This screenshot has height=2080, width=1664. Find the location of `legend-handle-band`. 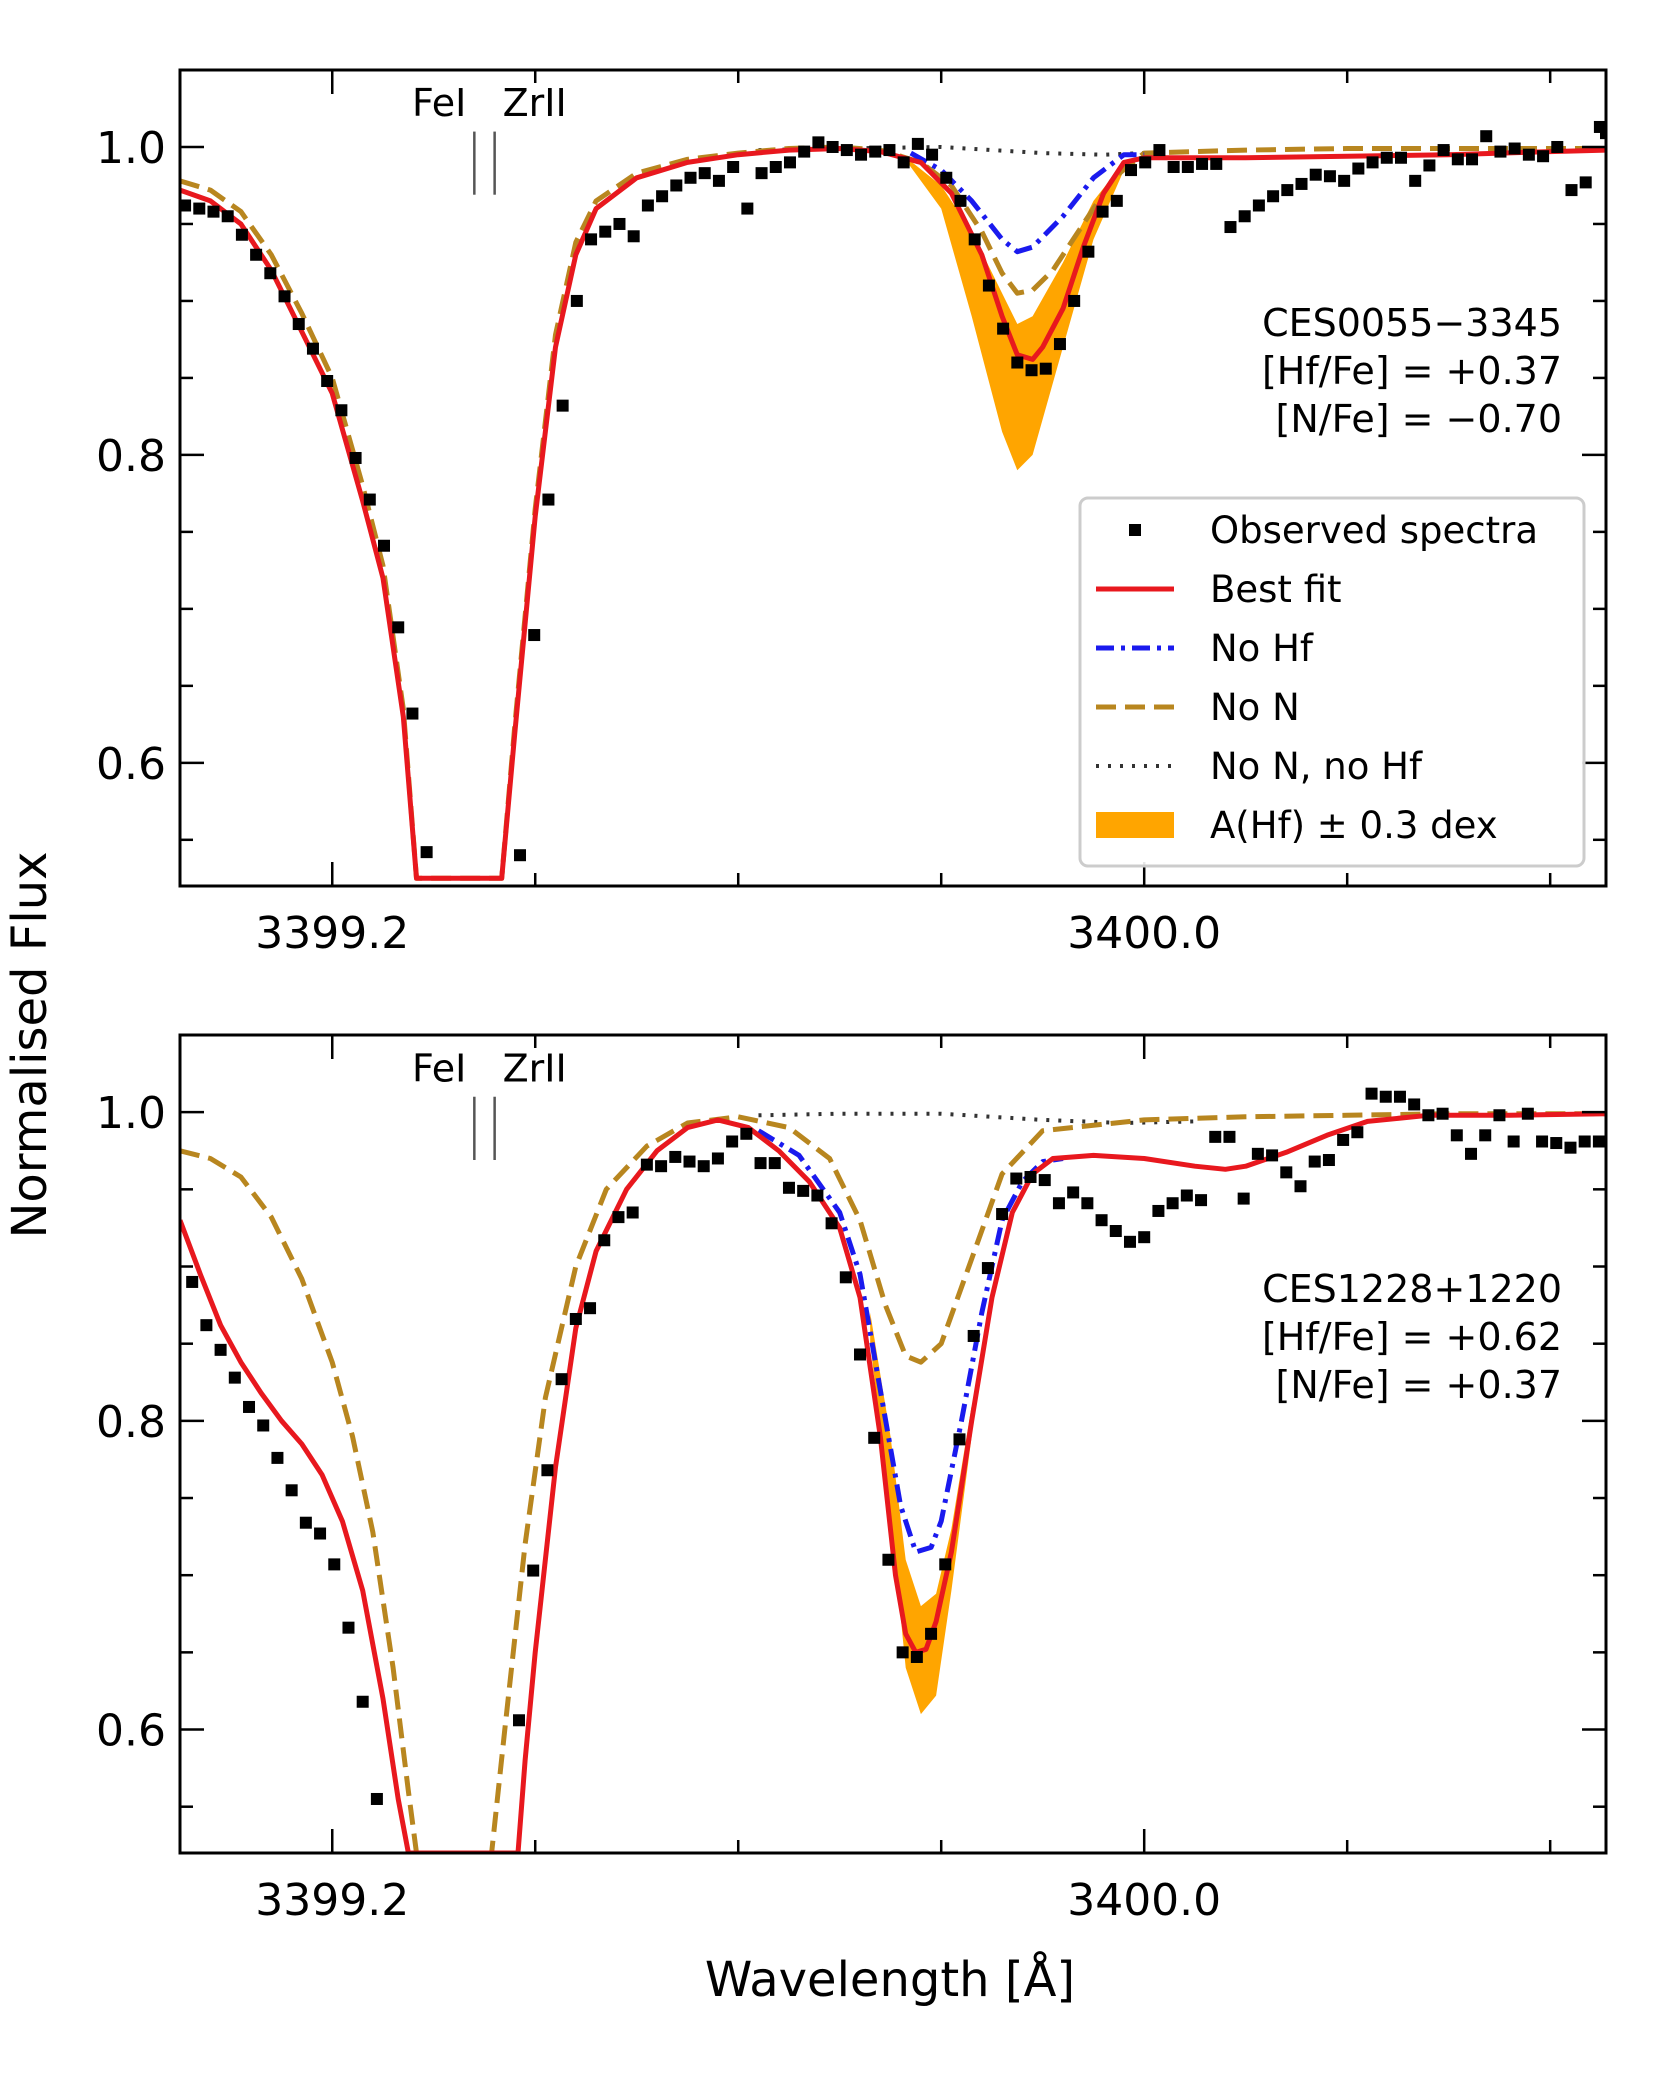

legend-handle-band is located at coordinates (1135, 825).